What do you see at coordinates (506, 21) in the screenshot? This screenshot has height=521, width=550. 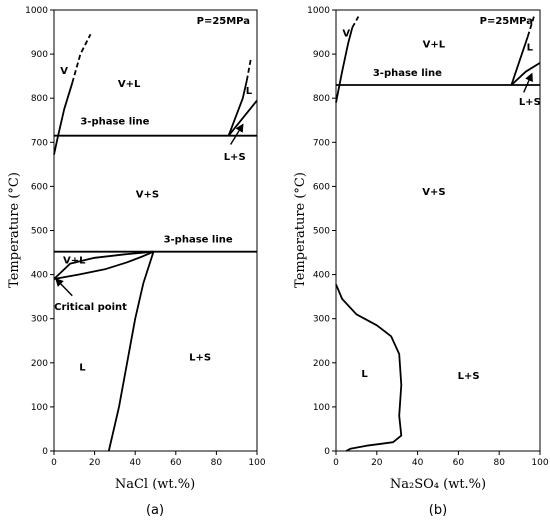 I see `panel-b-pressure-label: P=25MPa` at bounding box center [506, 21].